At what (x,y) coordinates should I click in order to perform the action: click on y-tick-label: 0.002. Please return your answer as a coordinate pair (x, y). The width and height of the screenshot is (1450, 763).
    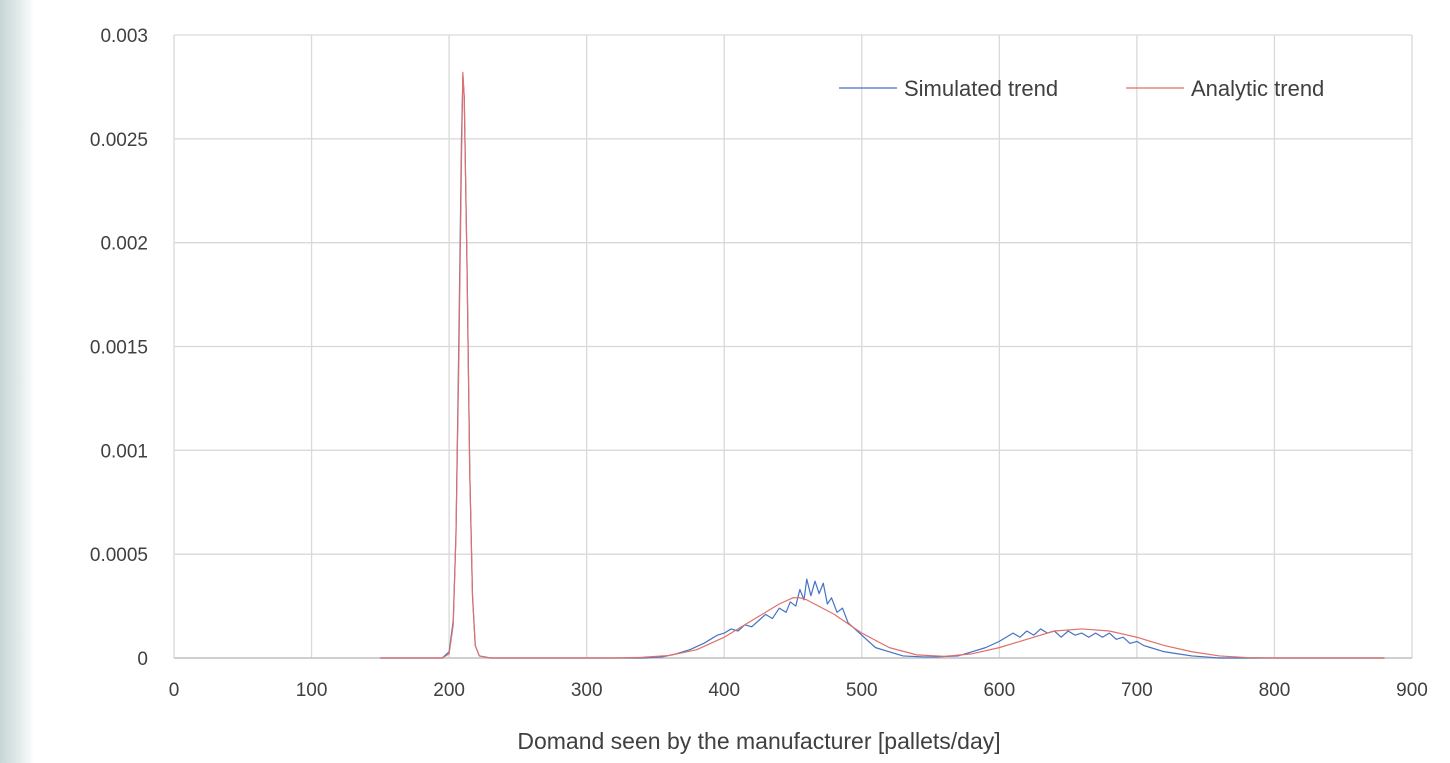
    Looking at the image, I should click on (124, 244).